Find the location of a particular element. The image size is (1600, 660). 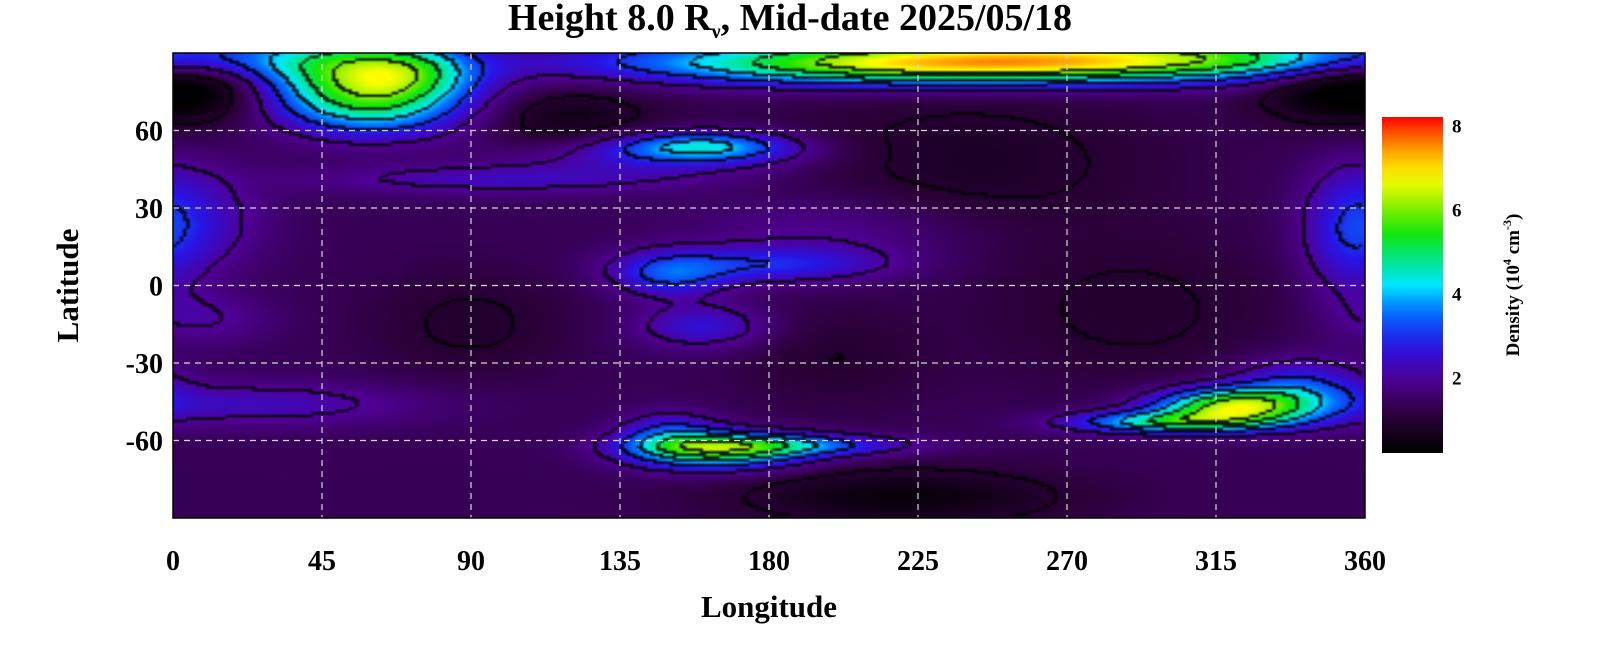

y-tick-label: -30 is located at coordinates (144, 364).